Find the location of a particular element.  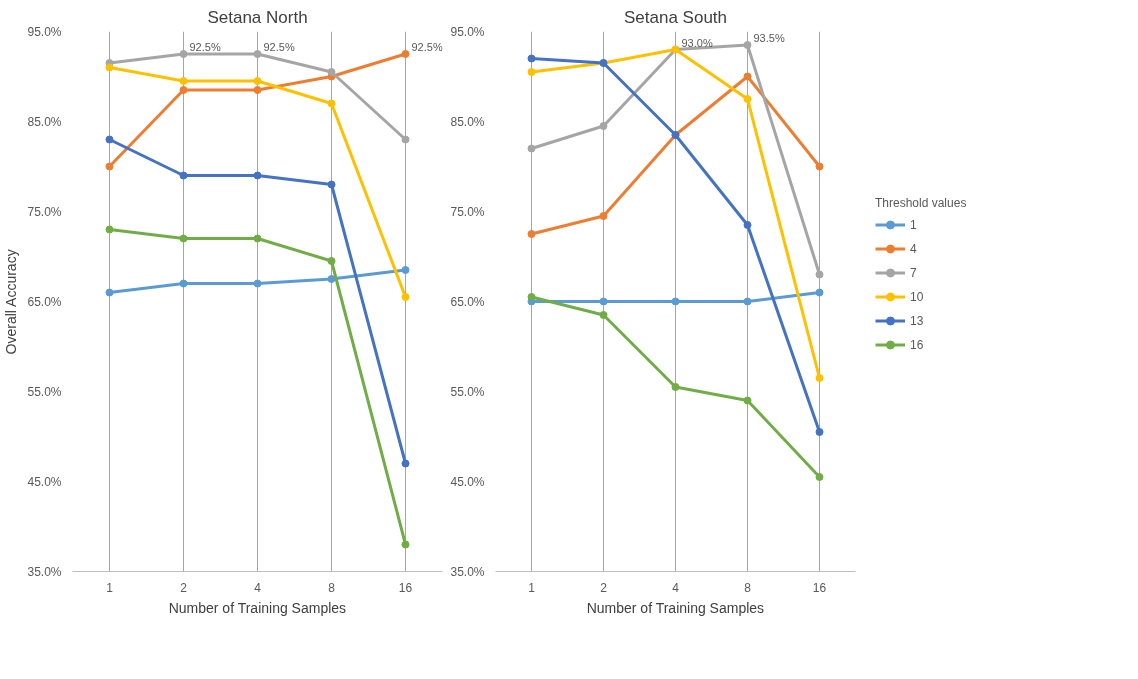

legend-label: 7 is located at coordinates (914, 272).